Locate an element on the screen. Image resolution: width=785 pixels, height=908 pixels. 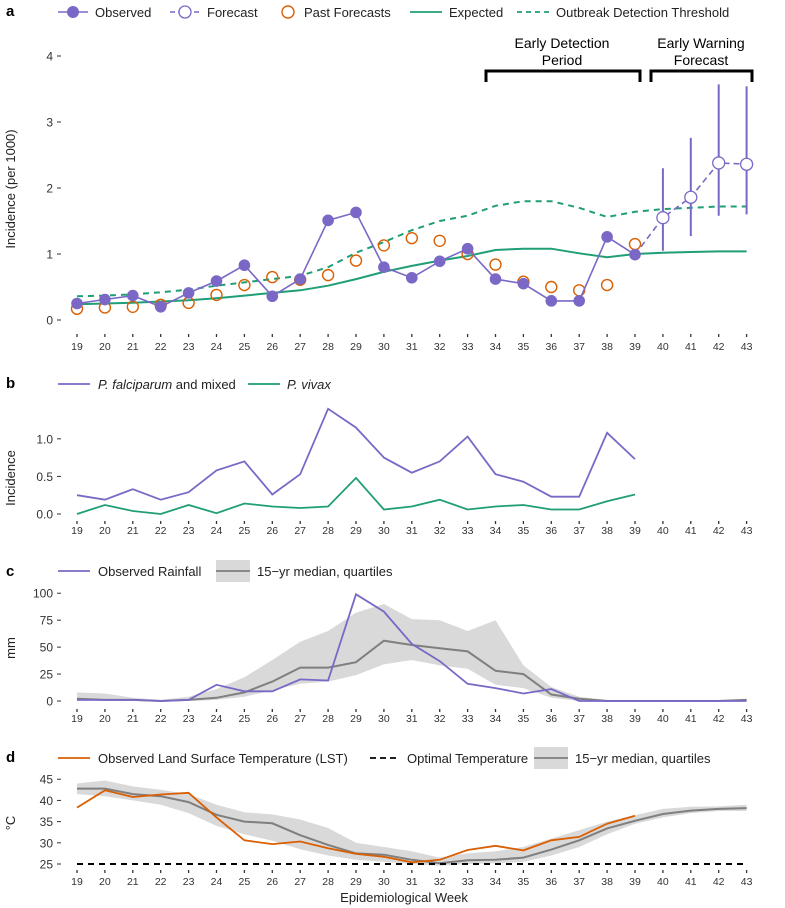
a-xtick-label-20: 20 is located at coordinates (105, 347).